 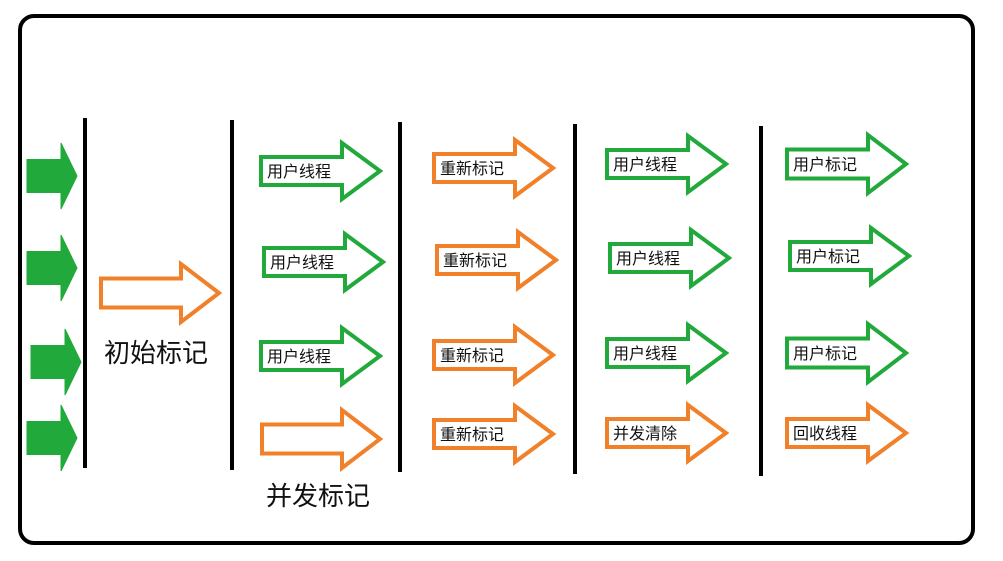 I want to click on col4-user-mark-arrow-1-shape, so click(x=847, y=164).